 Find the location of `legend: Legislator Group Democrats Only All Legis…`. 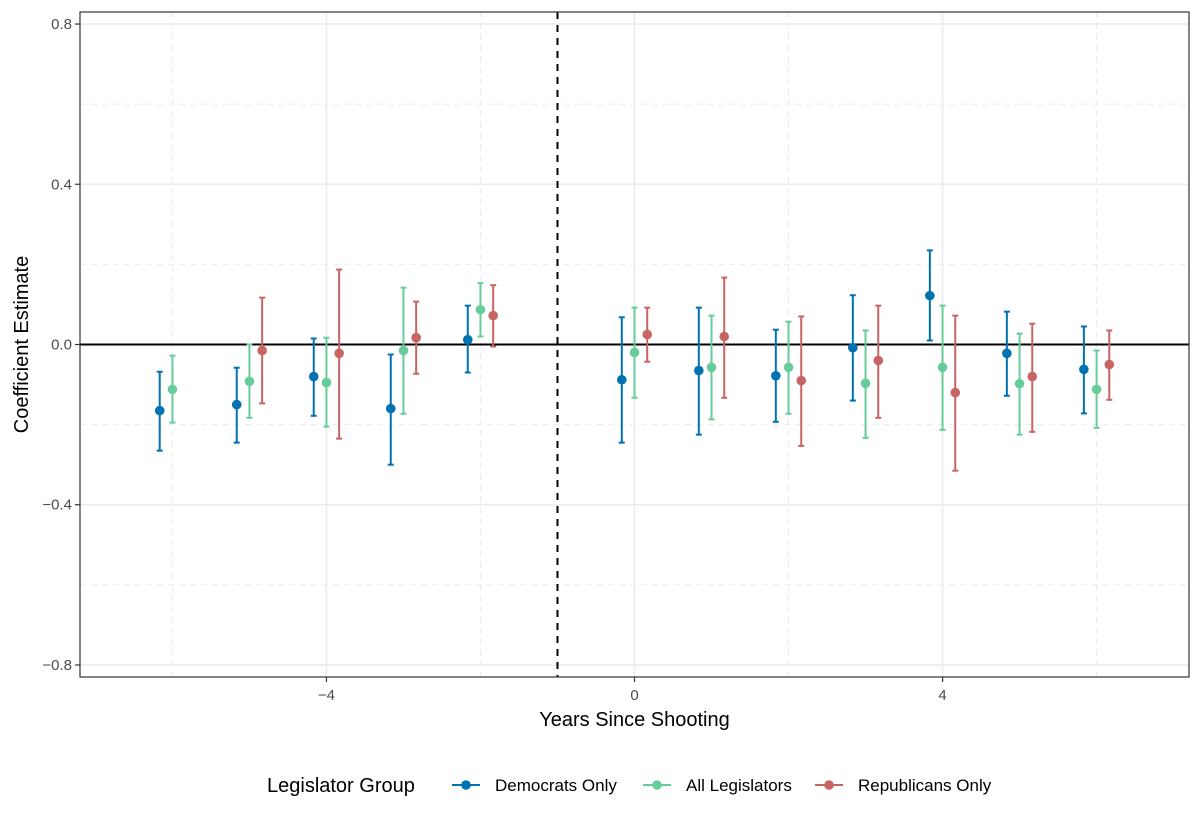

legend: Legislator Group Democrats Only All Legis… is located at coordinates (629, 786).